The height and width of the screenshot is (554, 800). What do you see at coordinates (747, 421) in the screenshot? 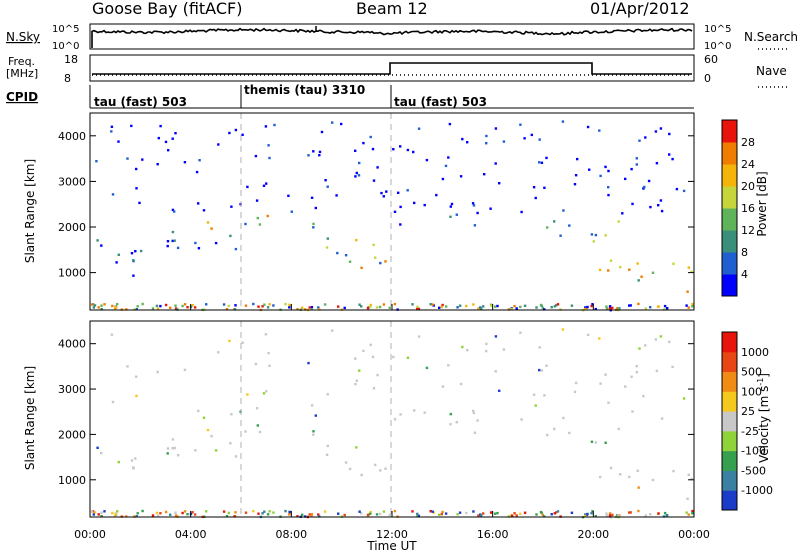
I see `velocity-colorbar: 1000 500 100 25 -25 -100 -500 -1000` at bounding box center [747, 421].